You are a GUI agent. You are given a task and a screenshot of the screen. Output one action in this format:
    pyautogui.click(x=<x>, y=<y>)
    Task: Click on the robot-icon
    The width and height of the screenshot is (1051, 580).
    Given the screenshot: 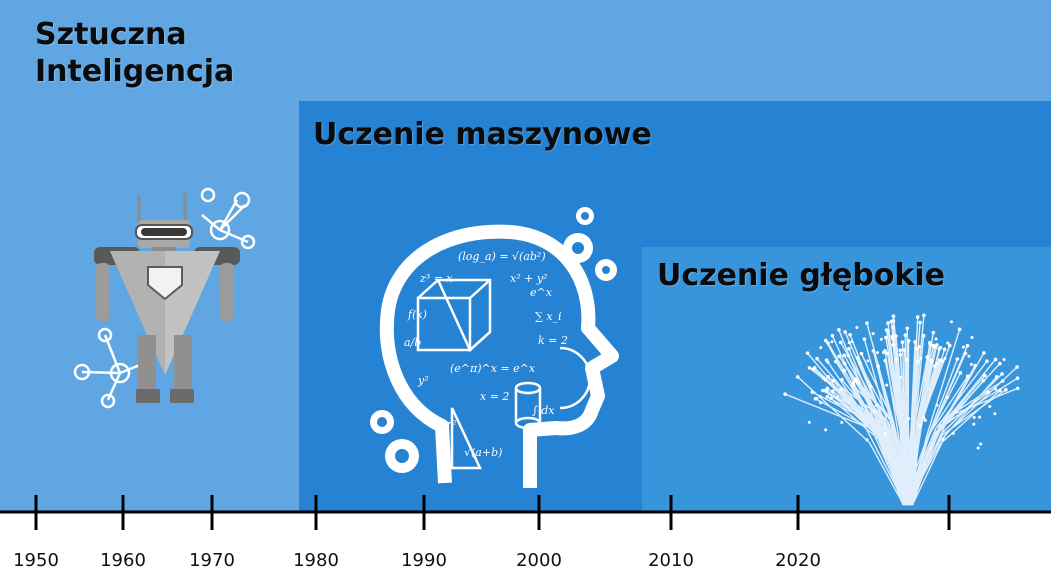 What is the action you would take?
    pyautogui.click(x=164, y=298)
    